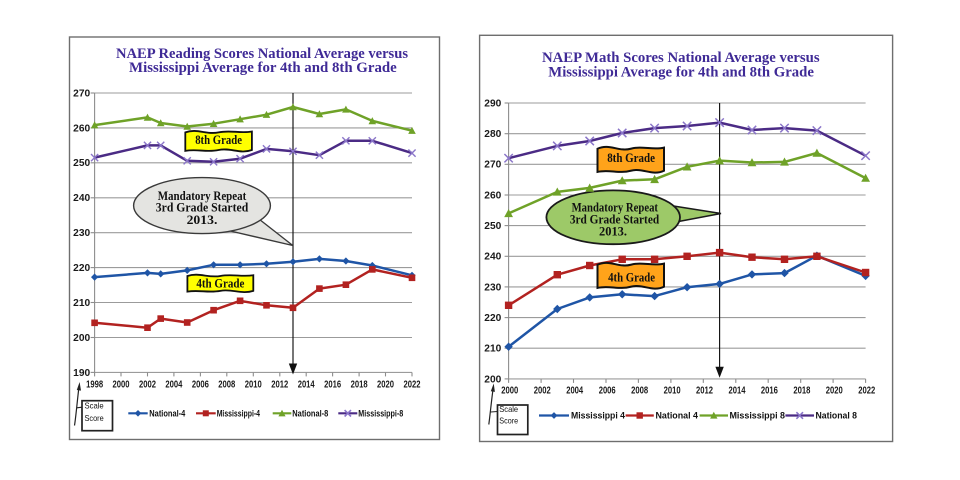 The image size is (960, 480). What do you see at coordinates (677, 416) in the screenshot?
I see `svg-text: National 4` at bounding box center [677, 416].